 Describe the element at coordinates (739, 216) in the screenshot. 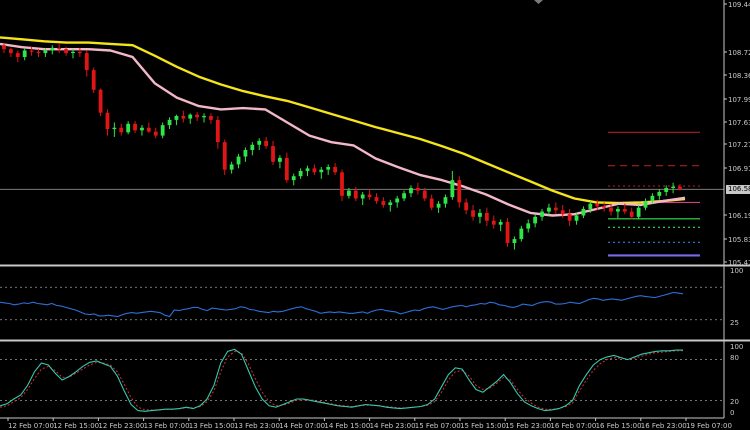

I see `price-tick-label: 106.19` at that location.